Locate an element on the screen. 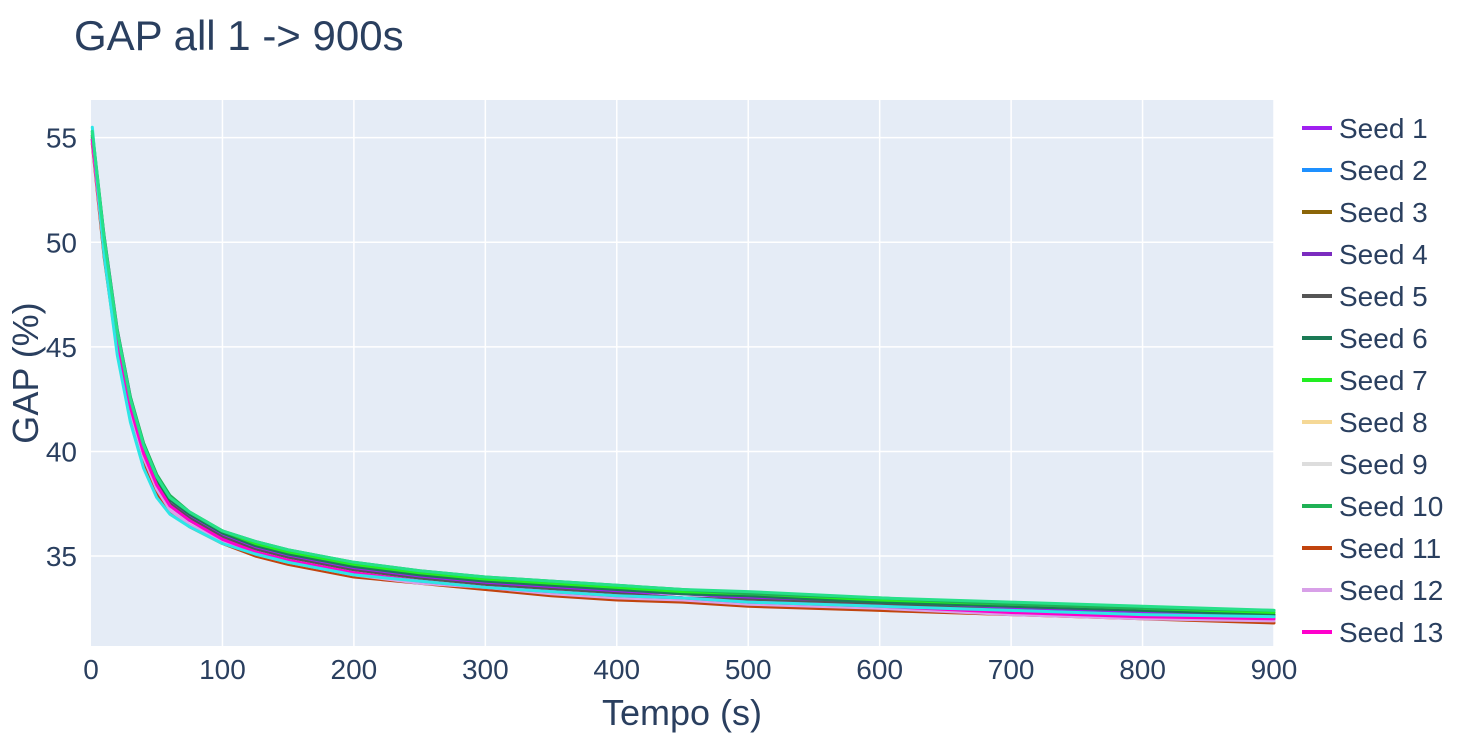 This screenshot has height=738, width=1479. legend-label: Seed 4 is located at coordinates (1383, 254).